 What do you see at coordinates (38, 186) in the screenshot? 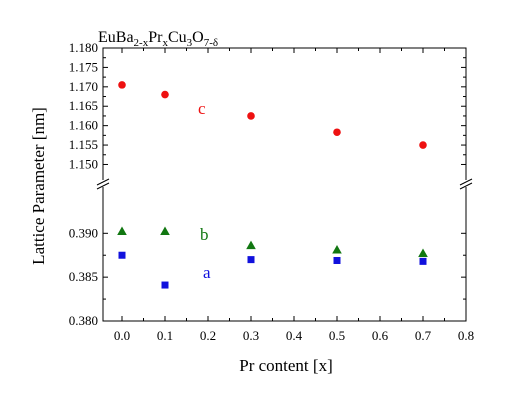
I see `y-axis-title: Lattice Parameter [nm]` at bounding box center [38, 186].